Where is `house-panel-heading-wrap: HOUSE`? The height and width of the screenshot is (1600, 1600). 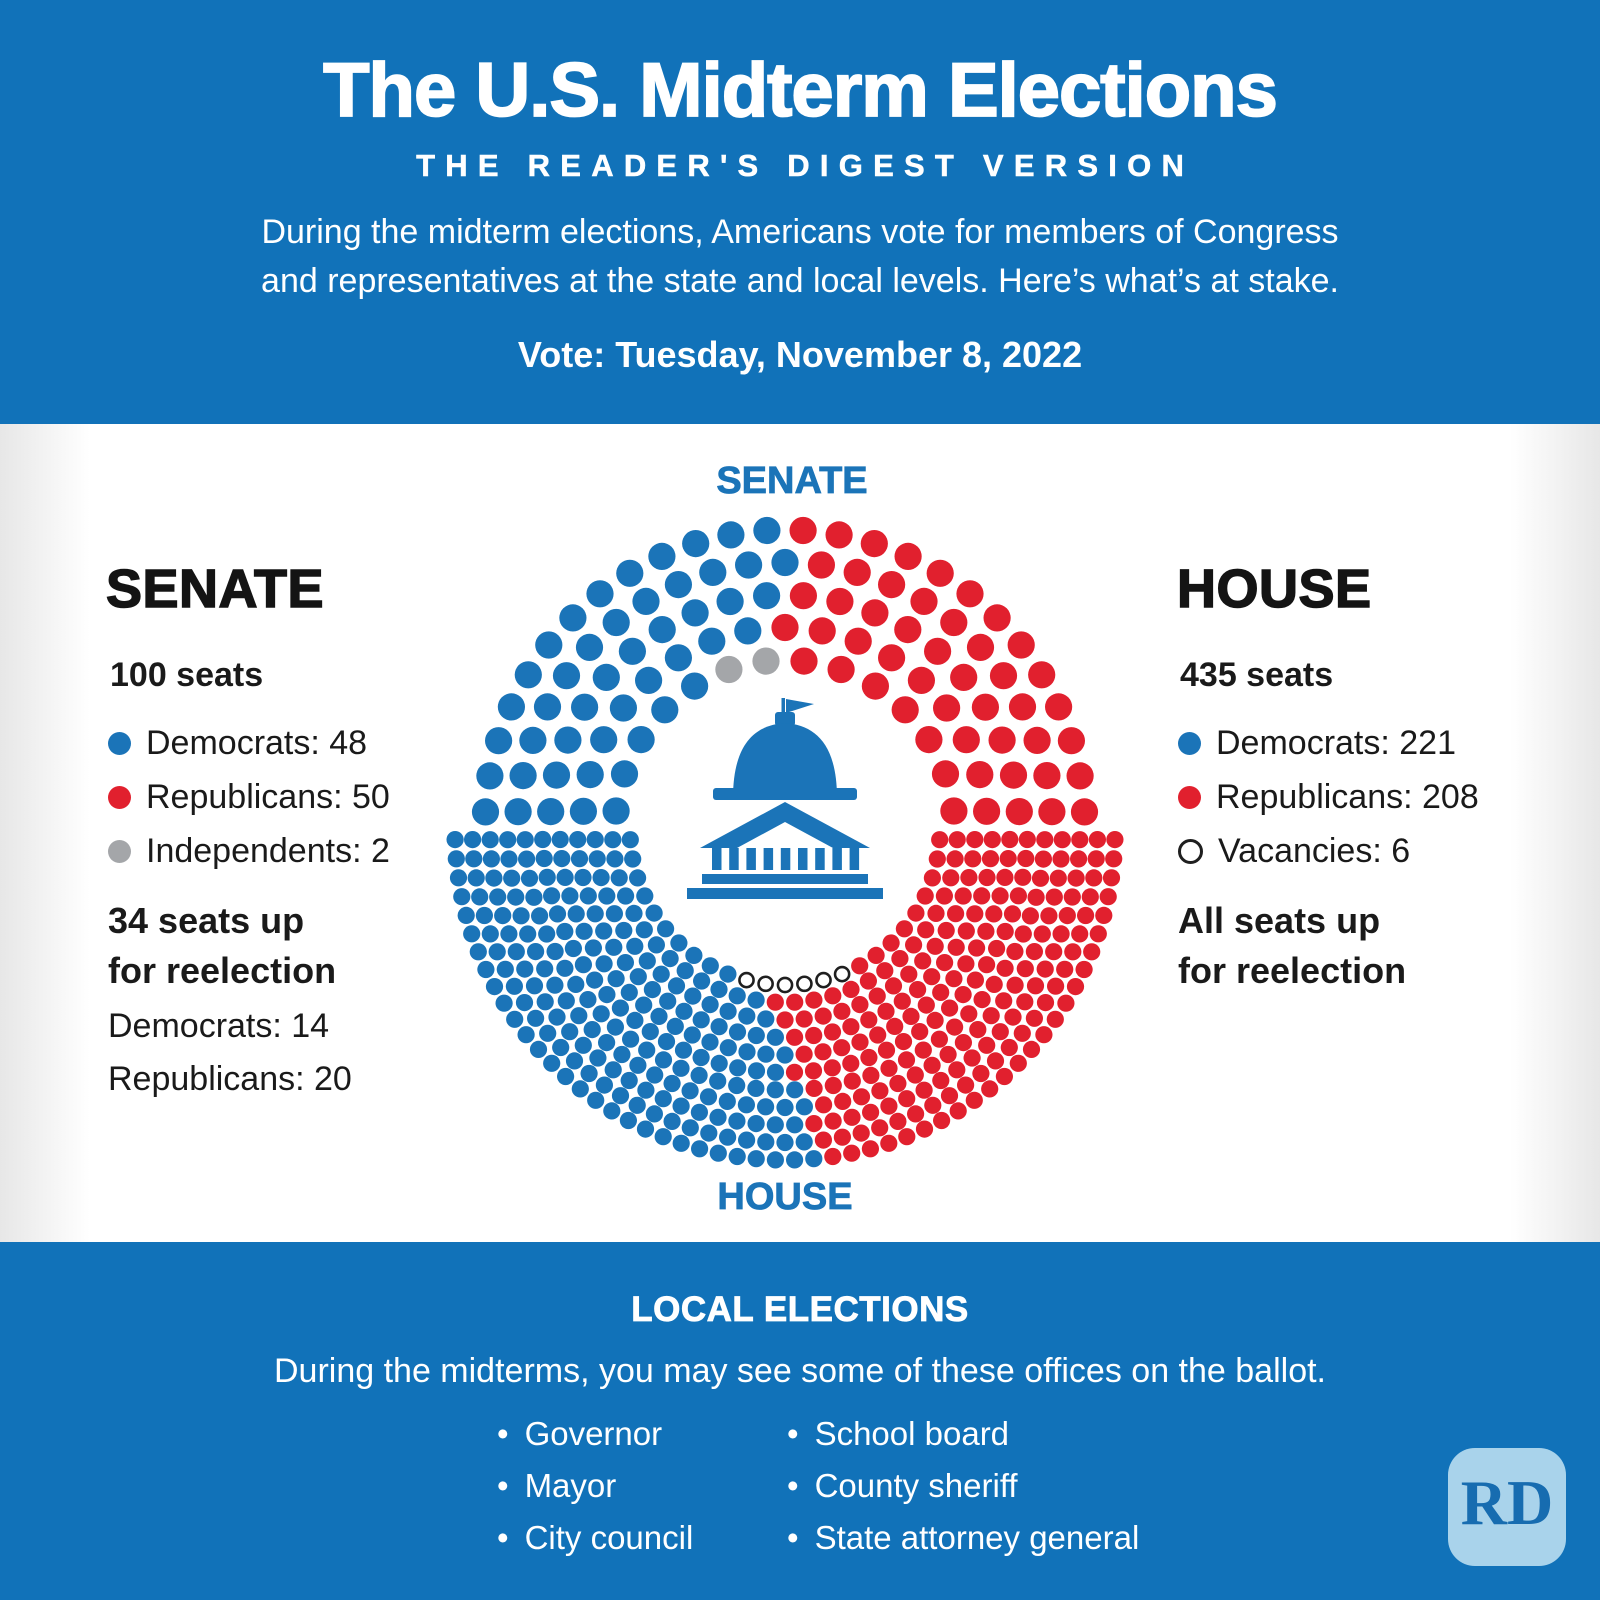 house-panel-heading-wrap: HOUSE is located at coordinates (1274, 589).